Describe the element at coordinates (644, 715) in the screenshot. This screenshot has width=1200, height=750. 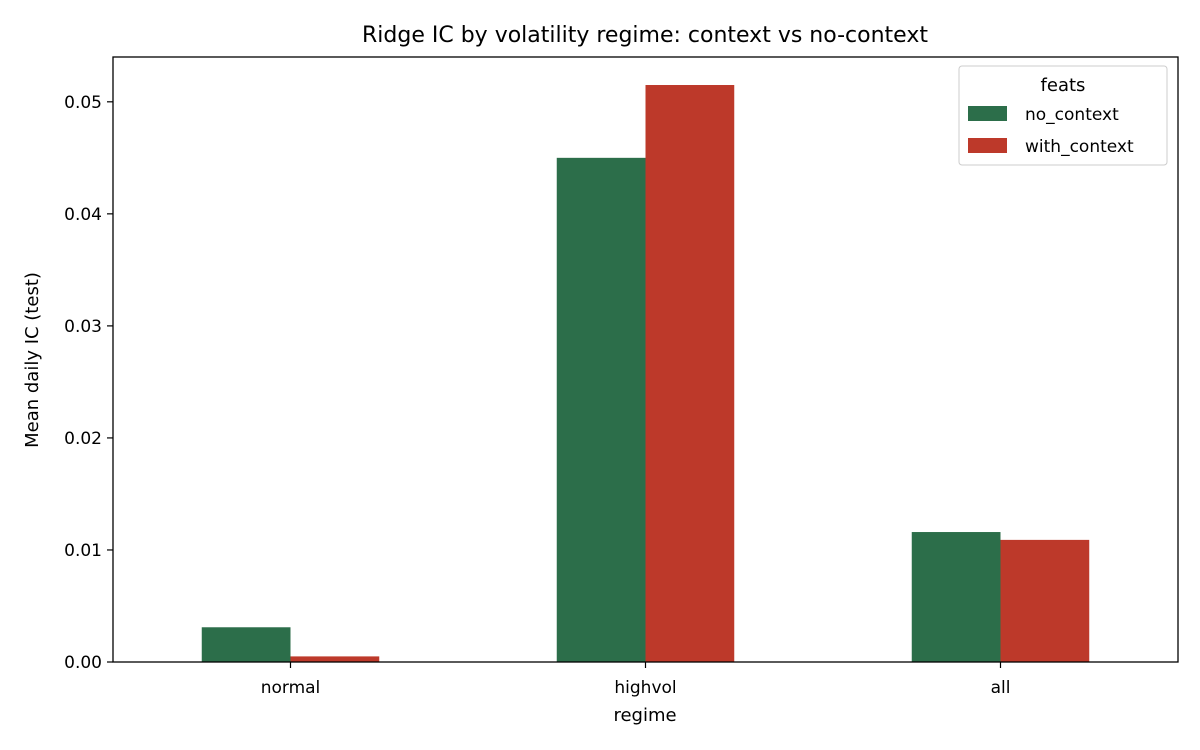
I see `x-axis-label: regime` at that location.